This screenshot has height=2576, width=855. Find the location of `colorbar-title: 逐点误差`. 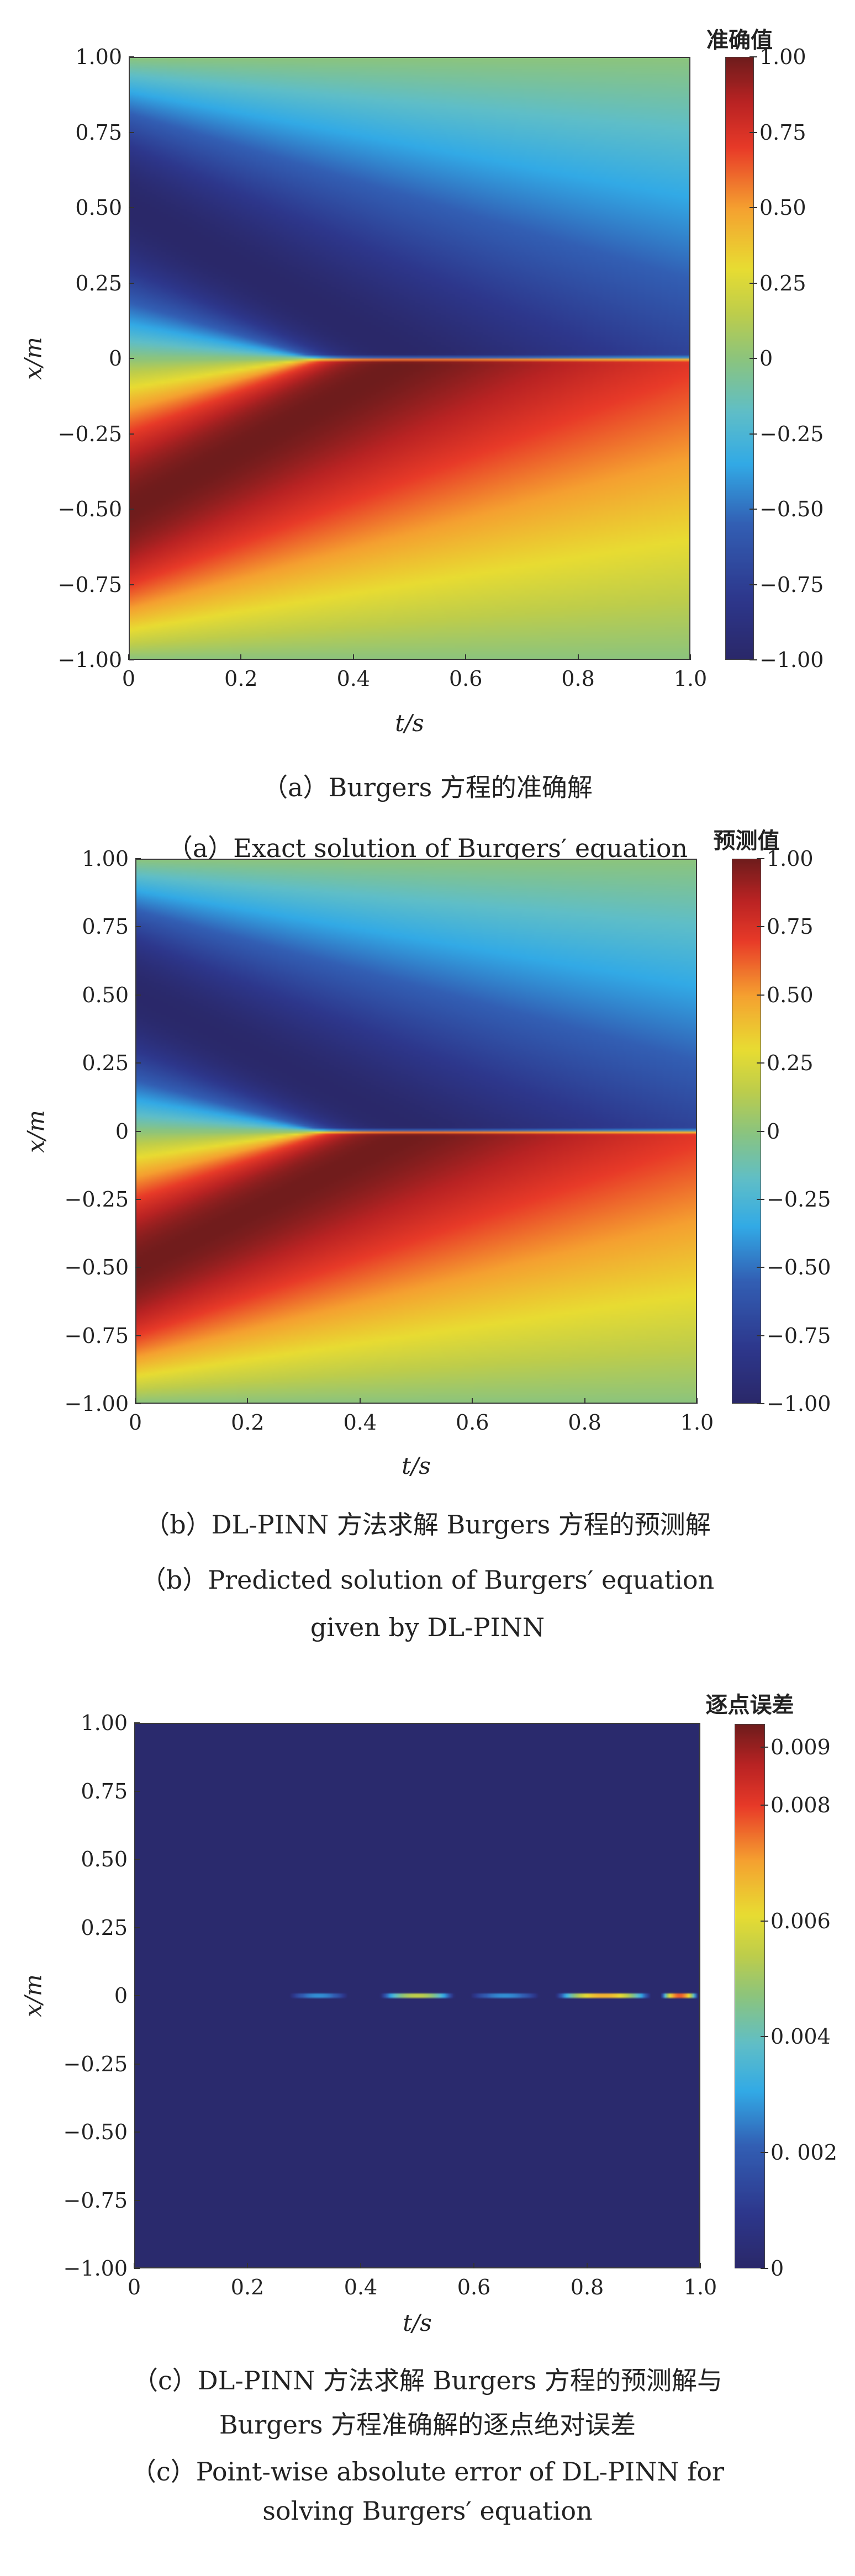

colorbar-title: 逐点误差 is located at coordinates (750, 1705).